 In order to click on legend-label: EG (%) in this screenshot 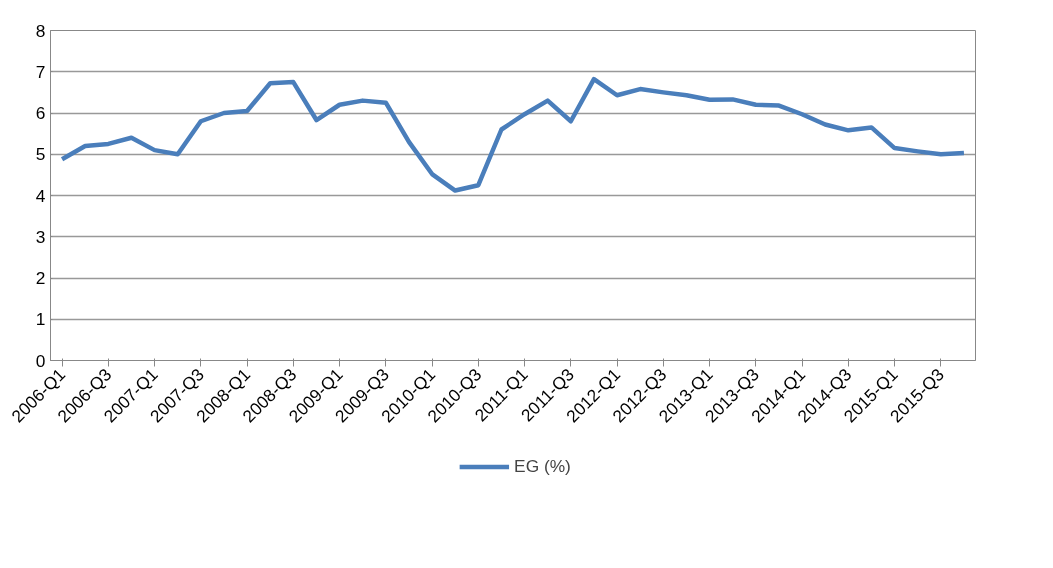, I will do `click(542, 466)`.